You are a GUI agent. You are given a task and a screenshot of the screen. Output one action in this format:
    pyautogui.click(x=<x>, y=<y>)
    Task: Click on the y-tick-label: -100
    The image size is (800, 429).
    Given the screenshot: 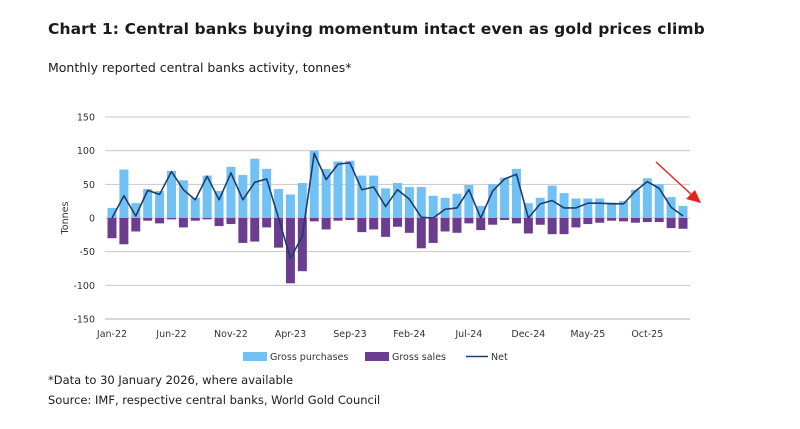 What is the action you would take?
    pyautogui.click(x=84, y=286)
    